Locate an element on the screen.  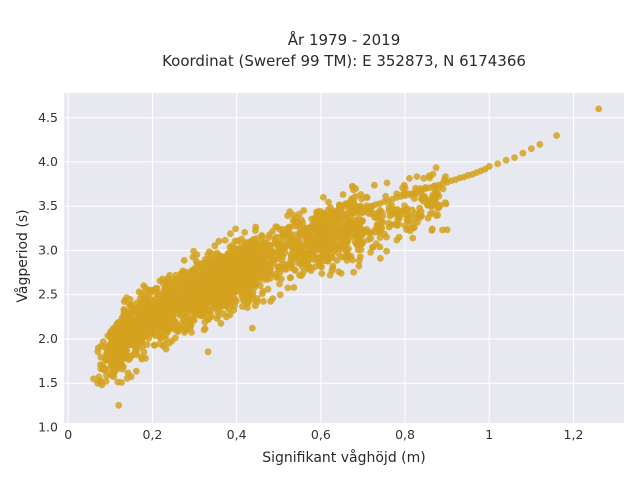
y-tick-label: 1.0 is located at coordinates (48, 426).